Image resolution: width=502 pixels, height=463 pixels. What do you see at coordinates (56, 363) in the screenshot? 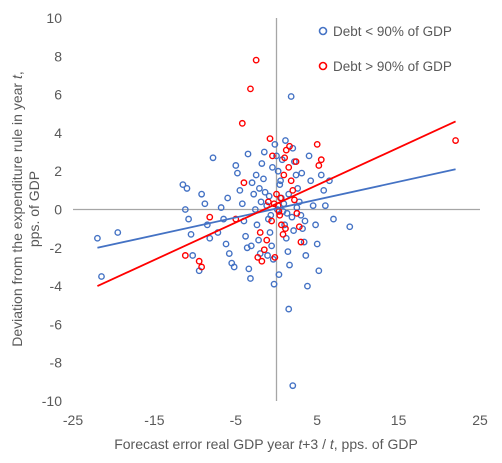
I see `y-tick-label: -8` at bounding box center [56, 363].